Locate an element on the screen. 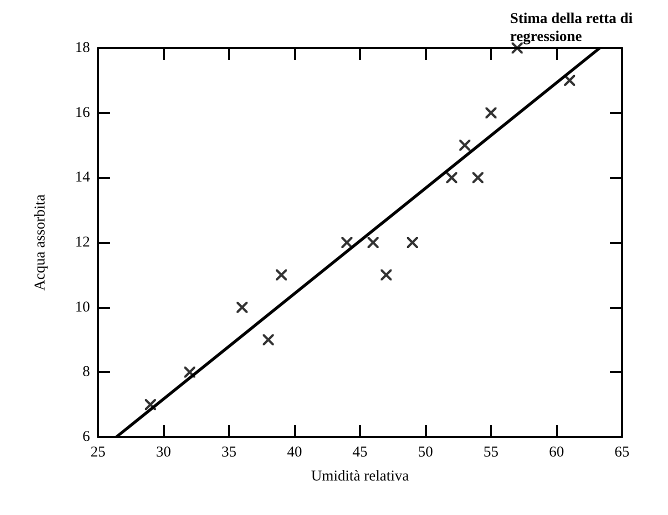 This screenshot has height=515, width=668. y-axis-title: Acqua assorbita is located at coordinates (40, 242).